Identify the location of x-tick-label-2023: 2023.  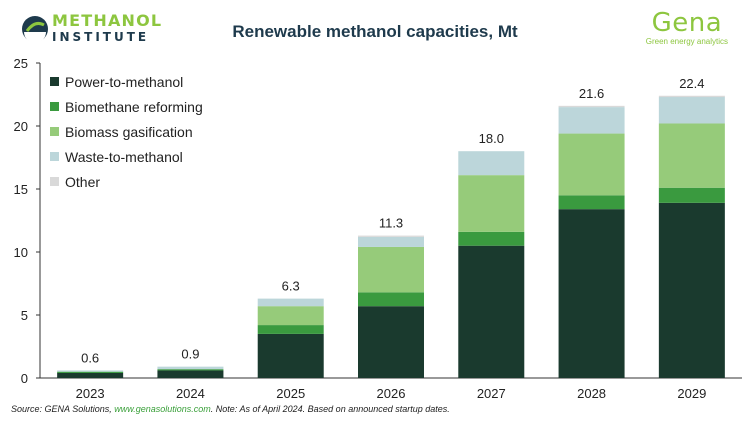
(90, 393).